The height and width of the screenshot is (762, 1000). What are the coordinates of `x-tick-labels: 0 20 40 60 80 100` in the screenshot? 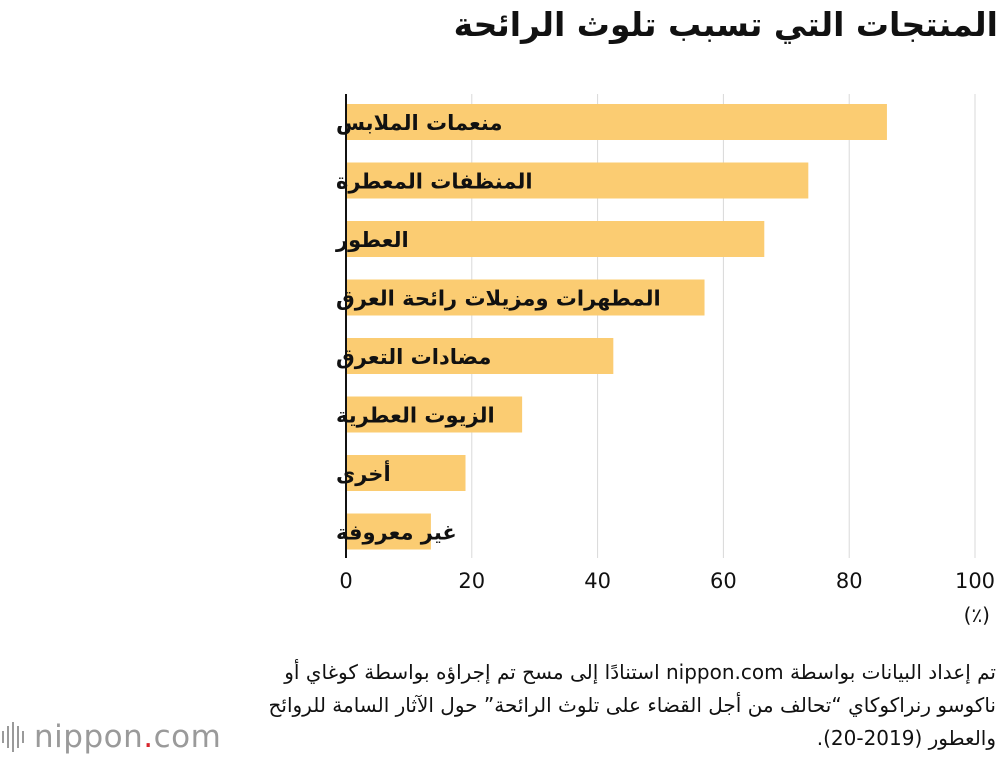 It's located at (667, 581).